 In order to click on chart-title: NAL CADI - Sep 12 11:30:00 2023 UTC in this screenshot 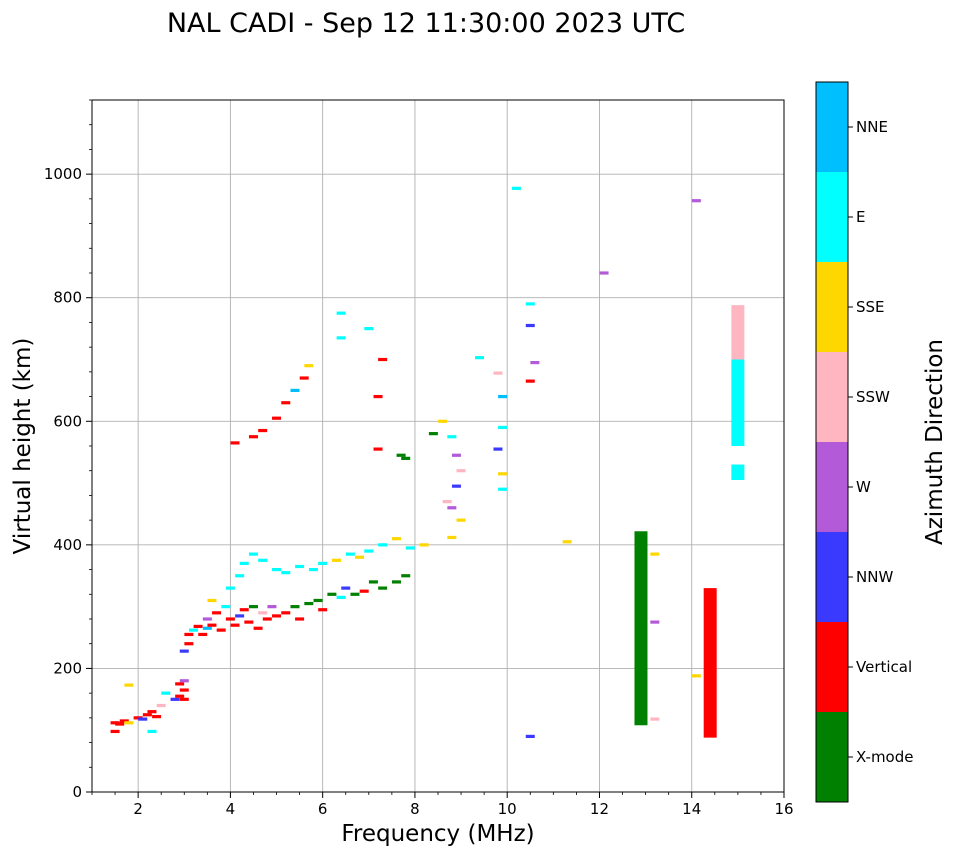, I will do `click(426, 23)`.